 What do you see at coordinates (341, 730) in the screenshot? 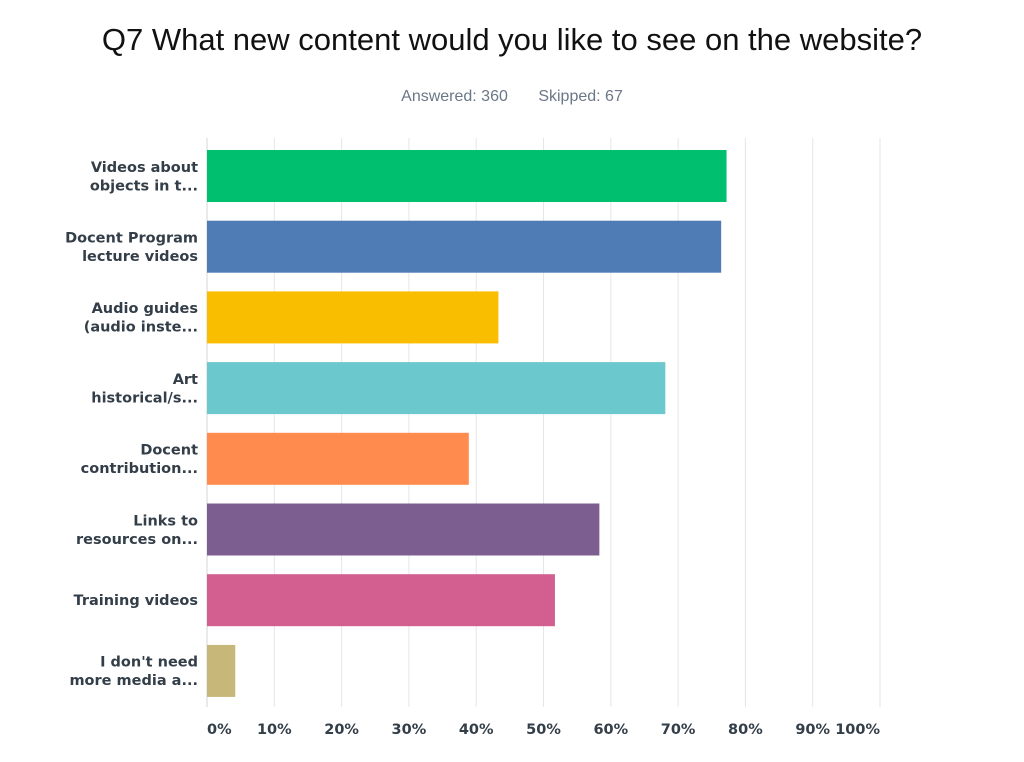
I see `x-tick-label: 20%` at bounding box center [341, 730].